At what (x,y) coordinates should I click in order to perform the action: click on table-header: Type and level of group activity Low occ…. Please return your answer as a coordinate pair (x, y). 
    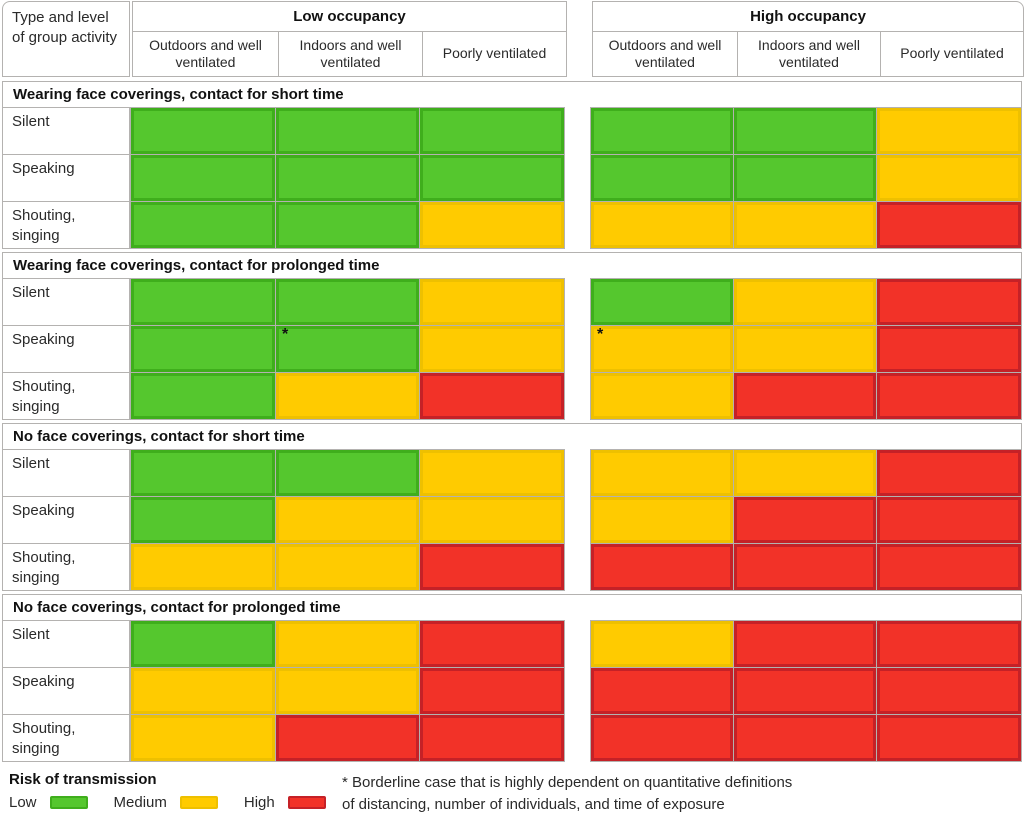
    Looking at the image, I should click on (513, 39).